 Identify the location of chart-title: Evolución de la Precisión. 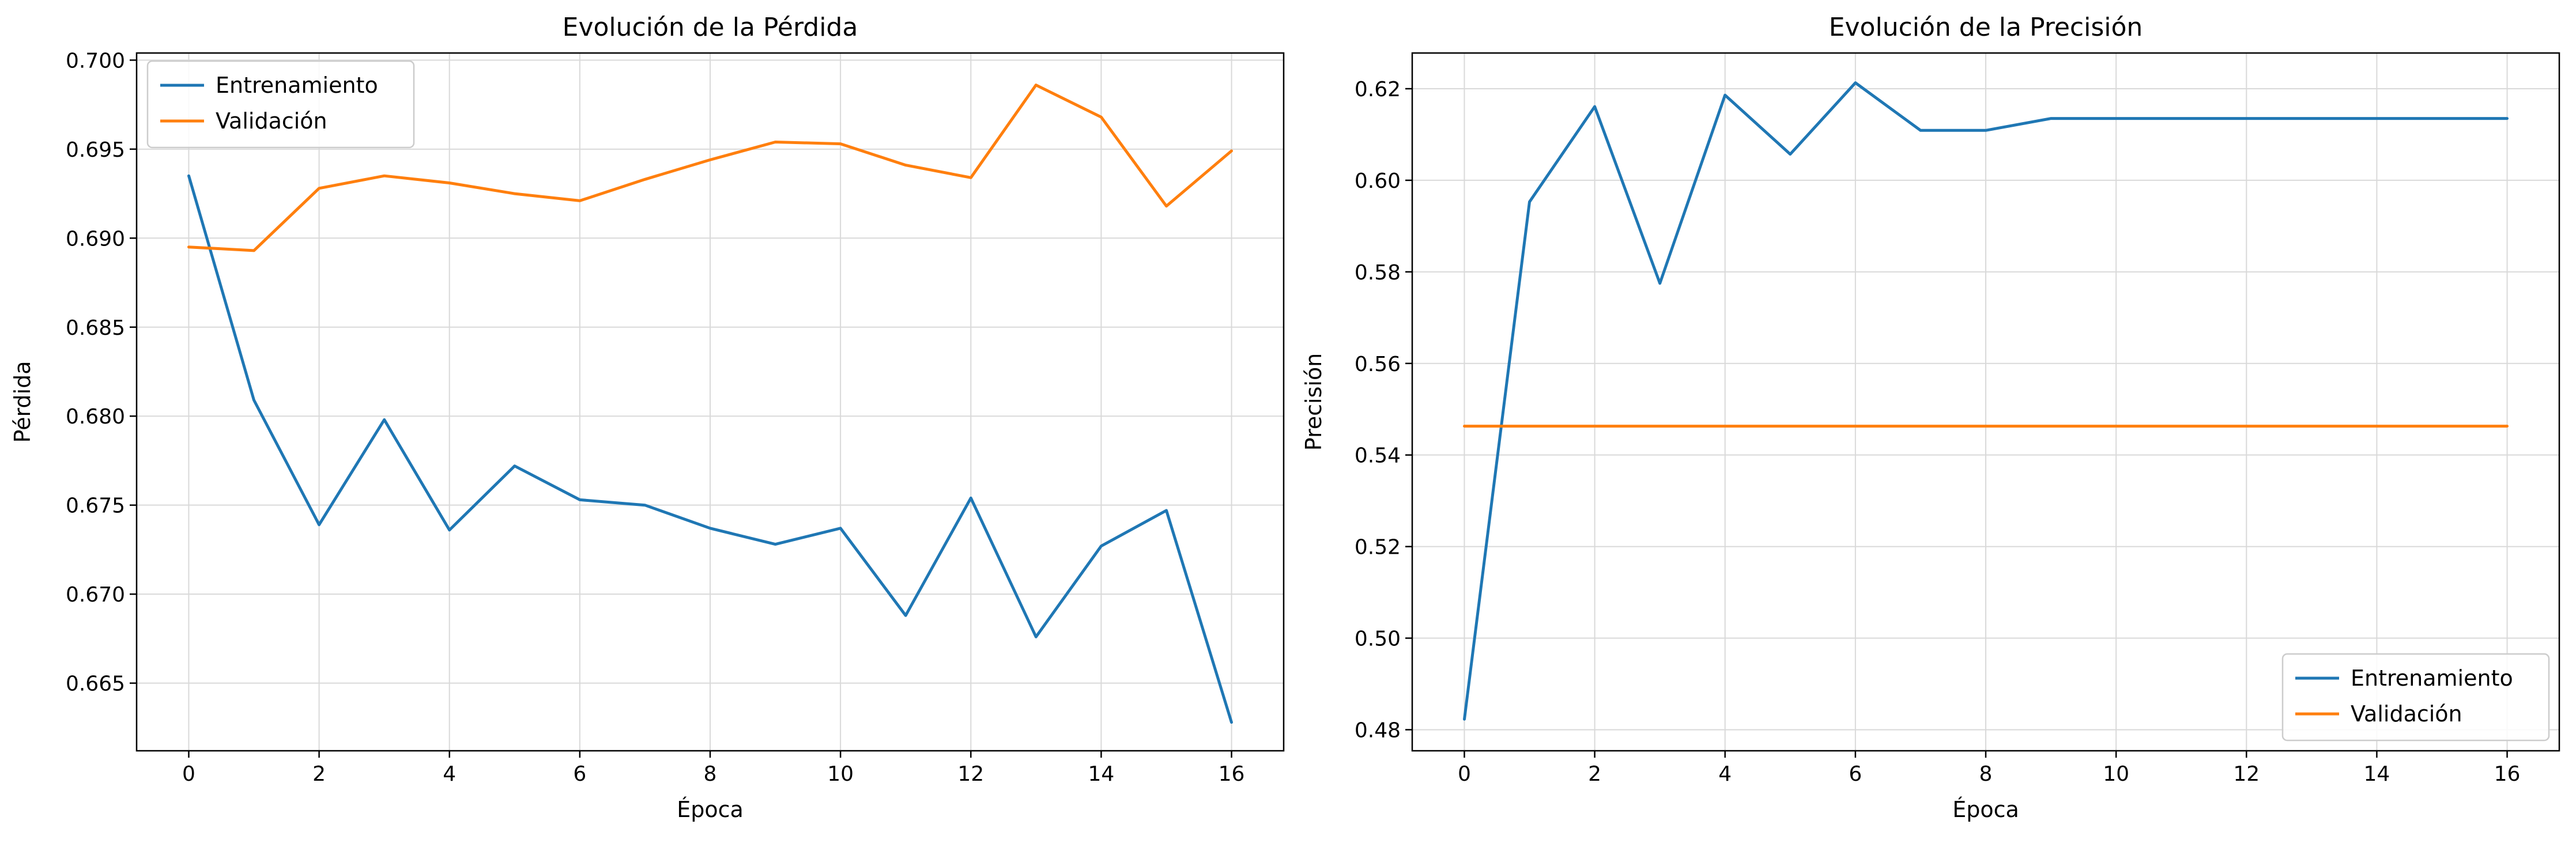
(1986, 27).